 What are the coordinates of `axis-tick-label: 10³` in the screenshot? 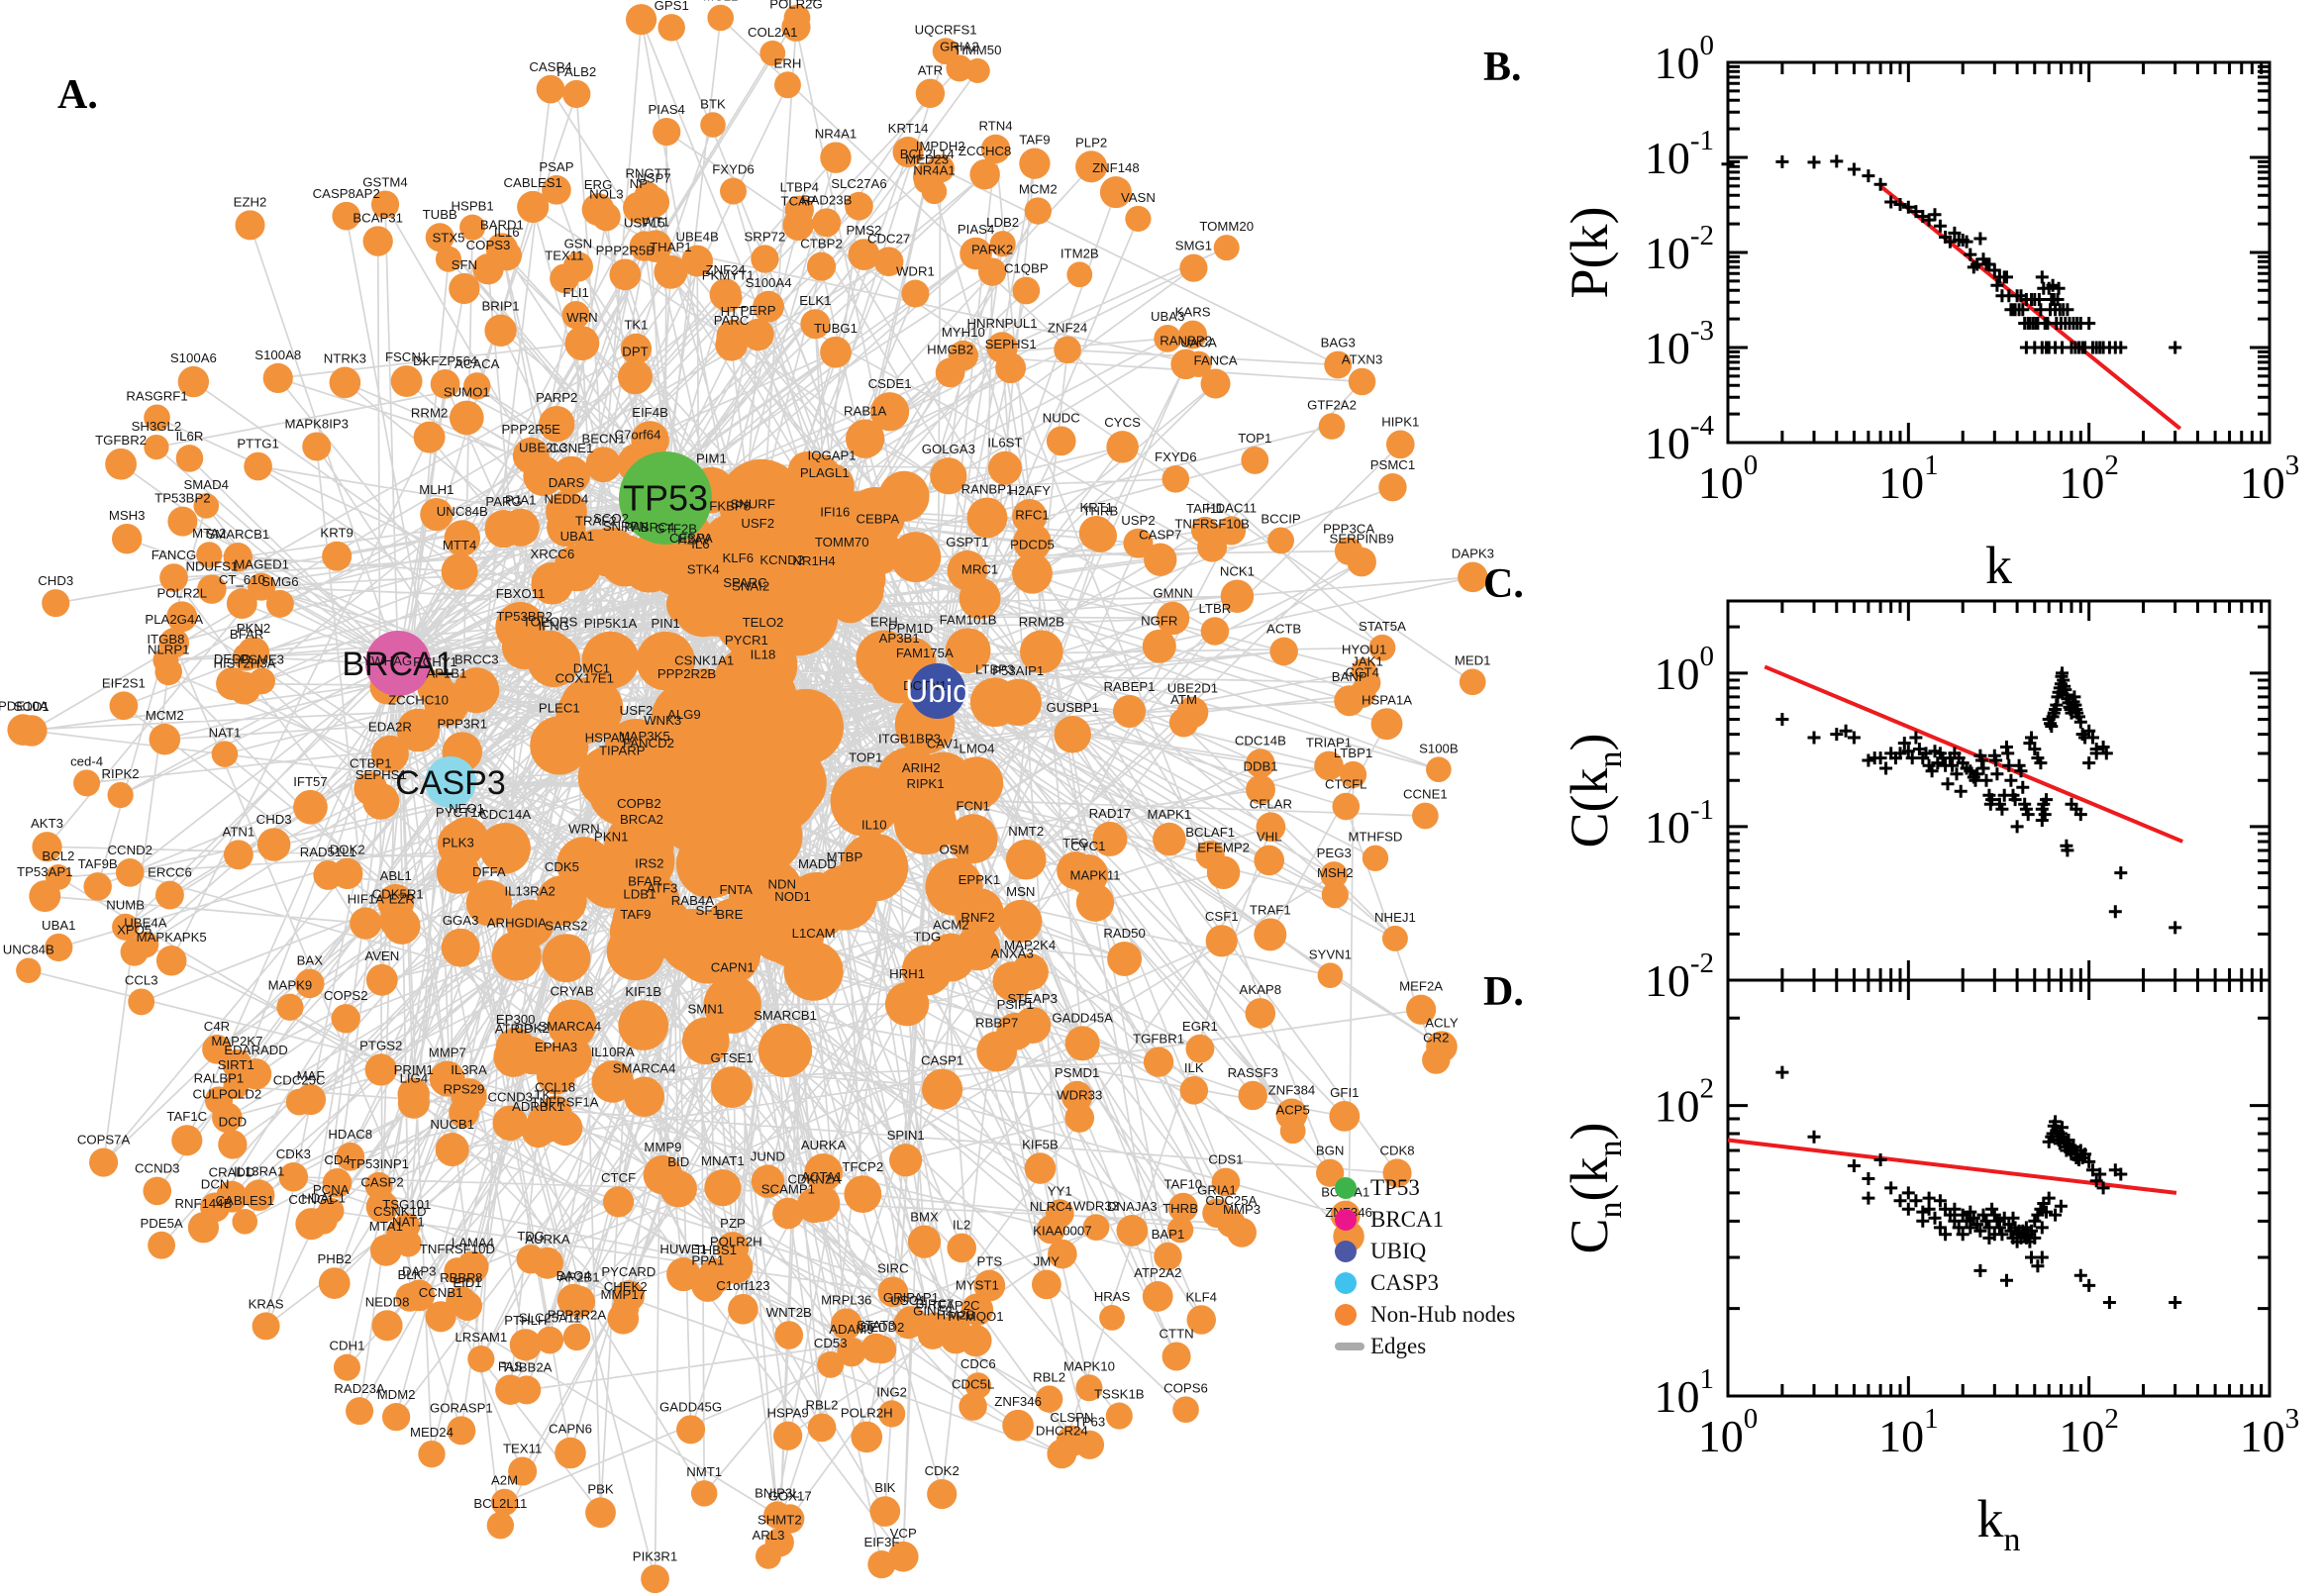 It's located at (2270, 1432).